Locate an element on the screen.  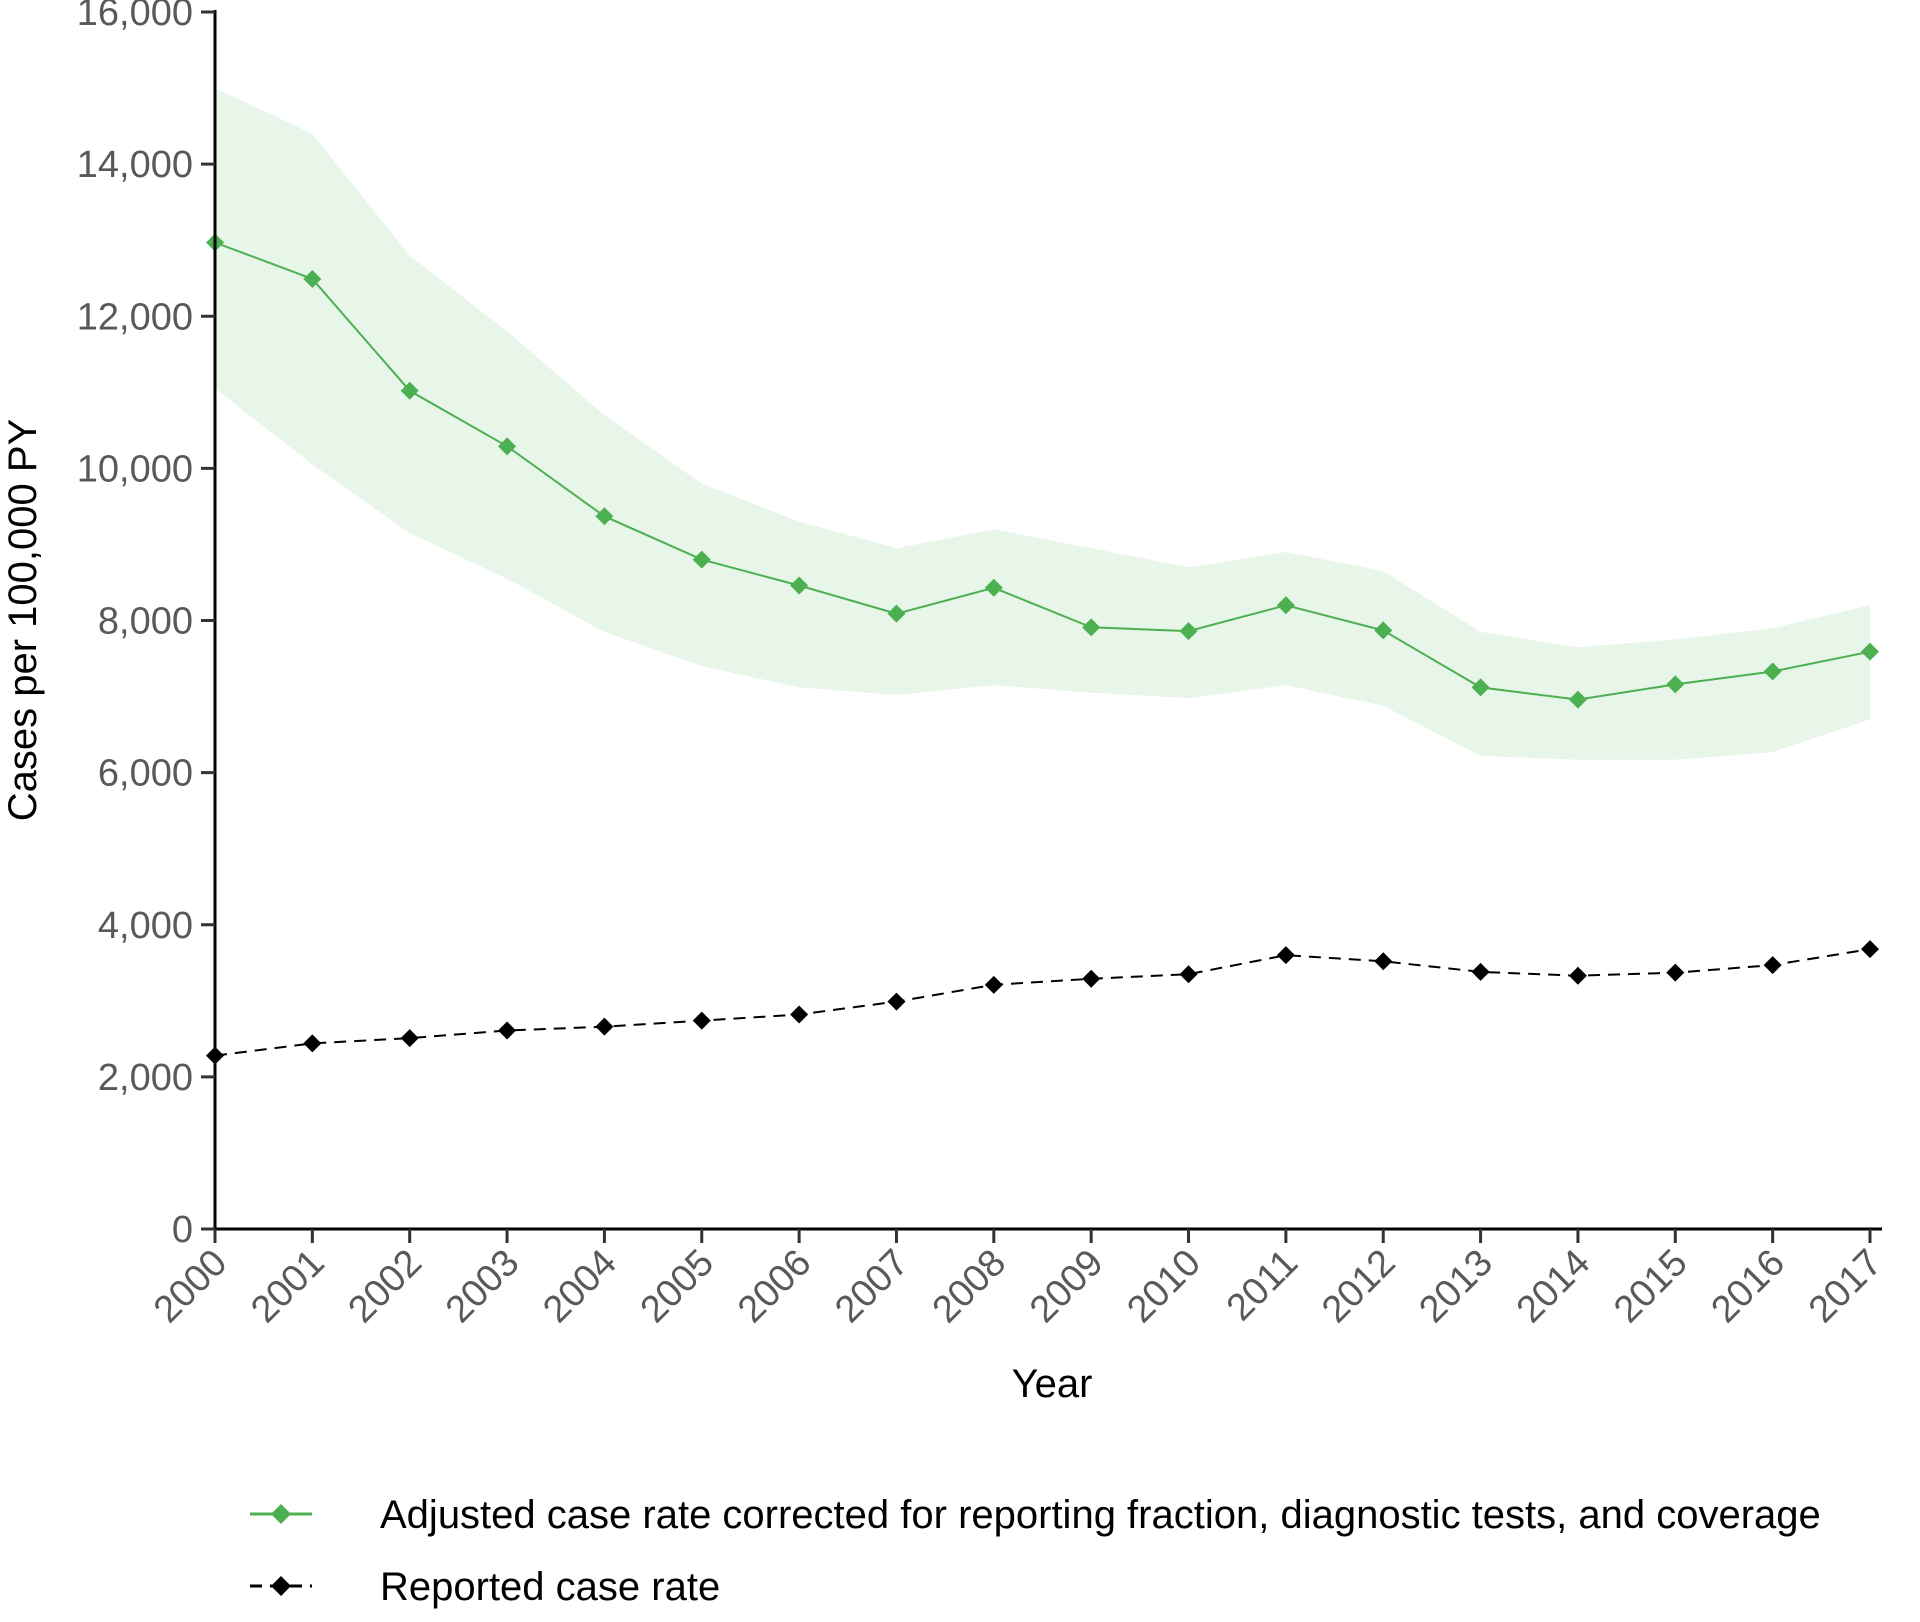
x-tick-label: 2001 is located at coordinates (287, 1286).